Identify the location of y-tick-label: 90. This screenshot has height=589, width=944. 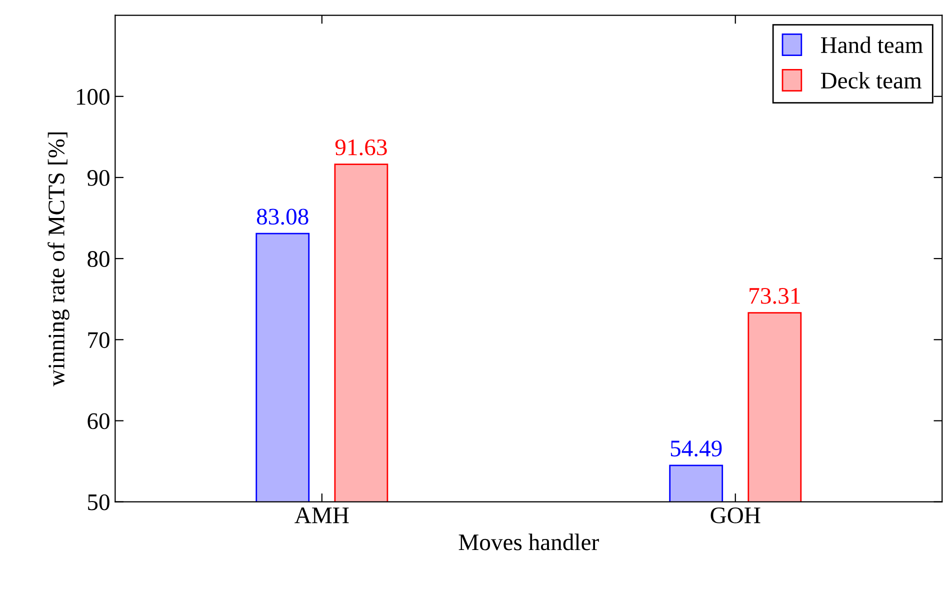
(98, 178).